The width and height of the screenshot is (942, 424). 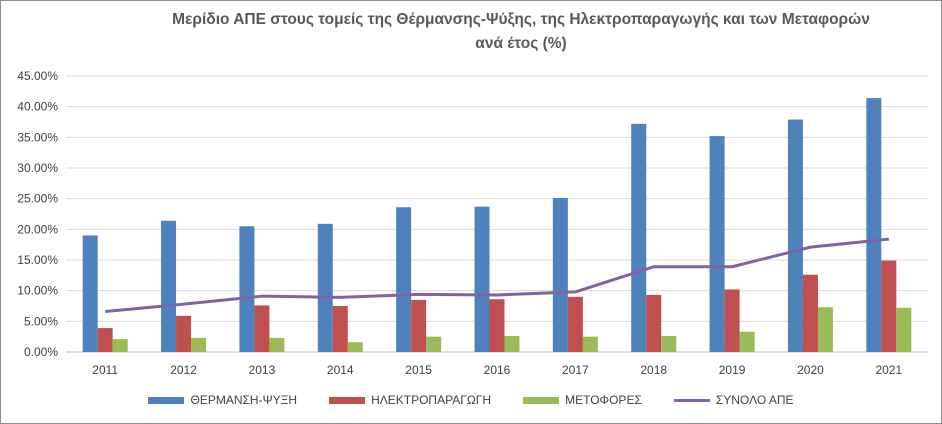 What do you see at coordinates (262, 370) in the screenshot?
I see `x-tick-label: 2013` at bounding box center [262, 370].